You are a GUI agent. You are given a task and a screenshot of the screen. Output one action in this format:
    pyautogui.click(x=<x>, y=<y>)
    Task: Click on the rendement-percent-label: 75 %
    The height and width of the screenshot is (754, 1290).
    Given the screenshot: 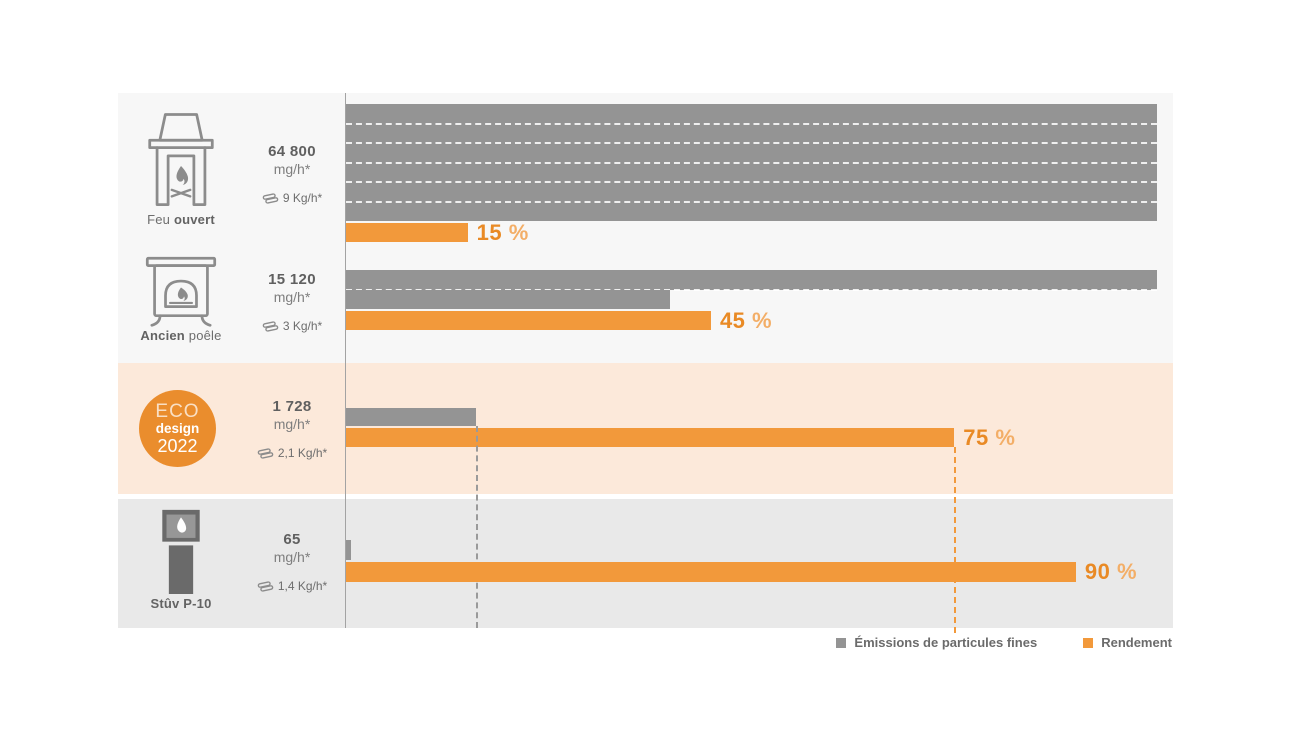 What is the action you would take?
    pyautogui.click(x=989, y=438)
    